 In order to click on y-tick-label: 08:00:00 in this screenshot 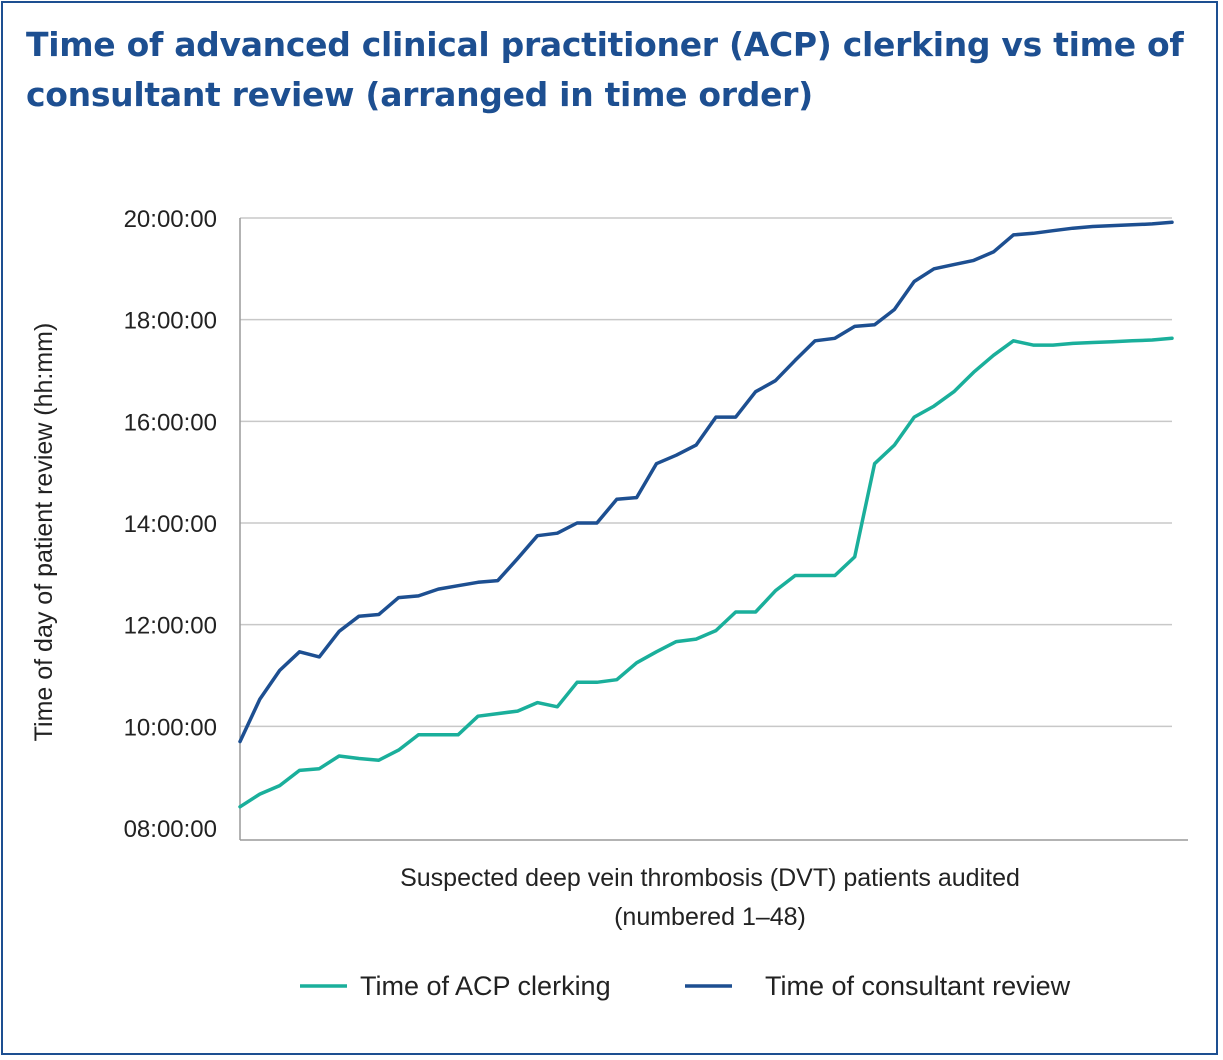, I will do `click(170, 829)`.